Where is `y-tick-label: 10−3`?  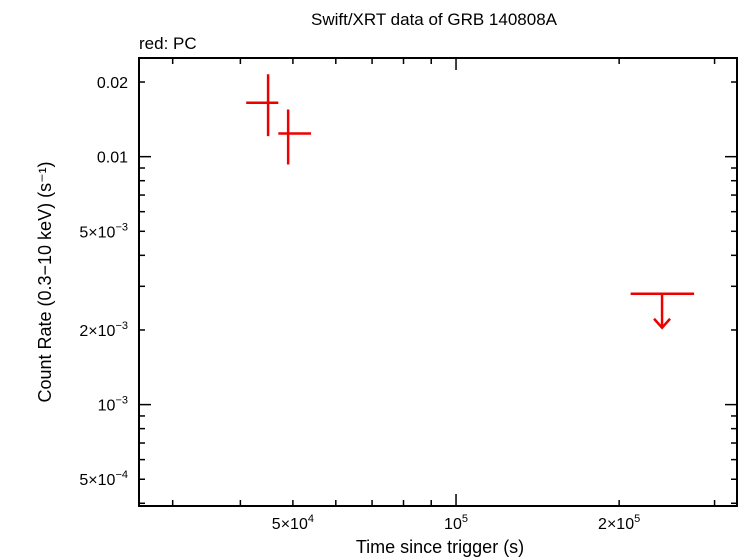
y-tick-label: 10−3 is located at coordinates (113, 405).